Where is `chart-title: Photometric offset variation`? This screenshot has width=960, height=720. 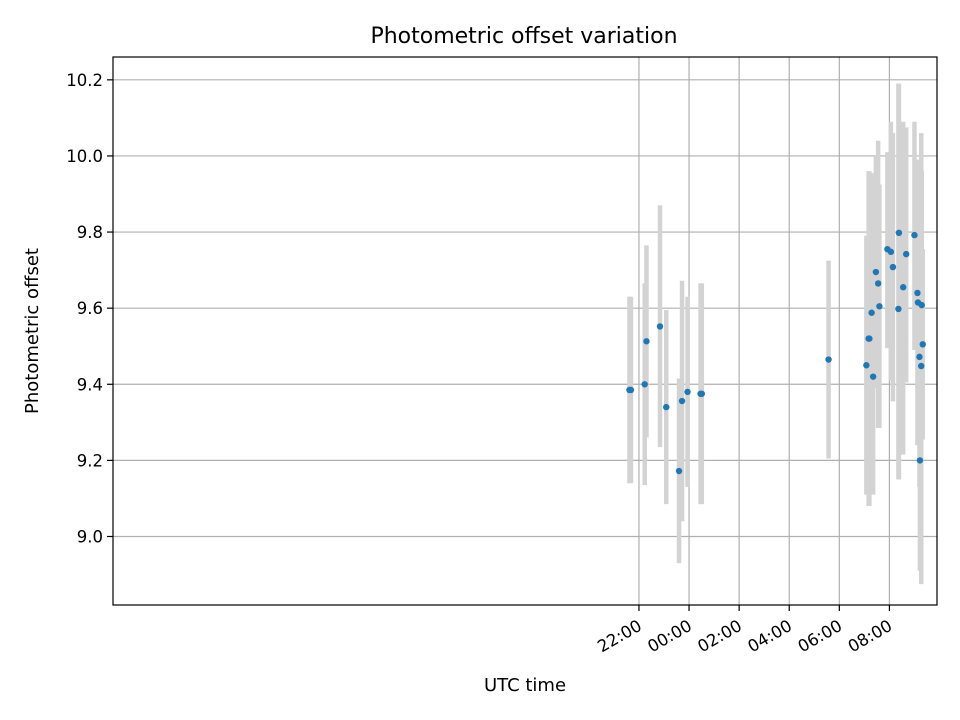 chart-title: Photometric offset variation is located at coordinates (523, 36).